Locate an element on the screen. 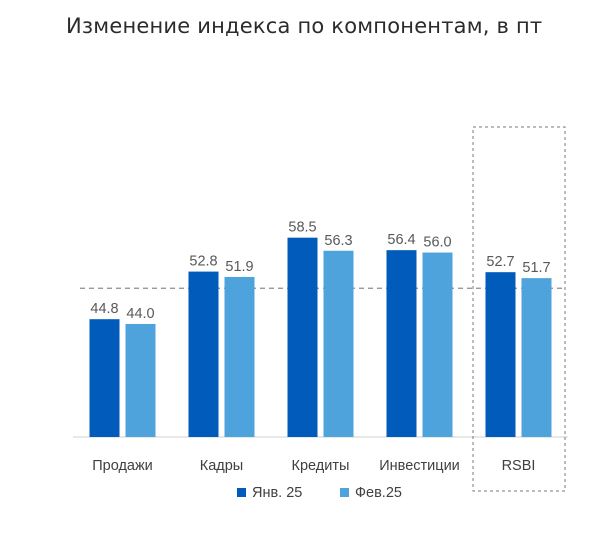 Image resolution: width=602 pixels, height=535 pixels. data-label-jan-3: 58.5 is located at coordinates (302, 228).